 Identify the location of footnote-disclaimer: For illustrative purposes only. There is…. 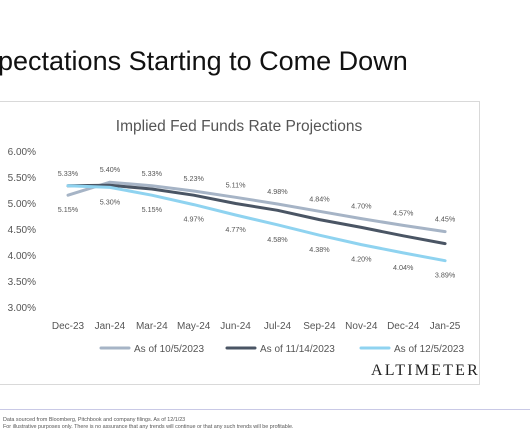
(148, 427).